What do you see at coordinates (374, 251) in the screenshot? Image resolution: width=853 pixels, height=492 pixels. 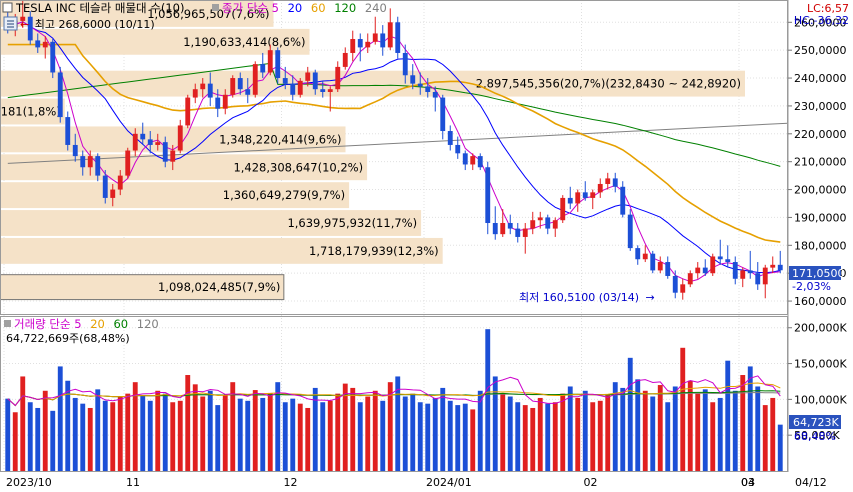 I see `volume-profile-label: 1,718,179,939(12,3%)` at bounding box center [374, 251].